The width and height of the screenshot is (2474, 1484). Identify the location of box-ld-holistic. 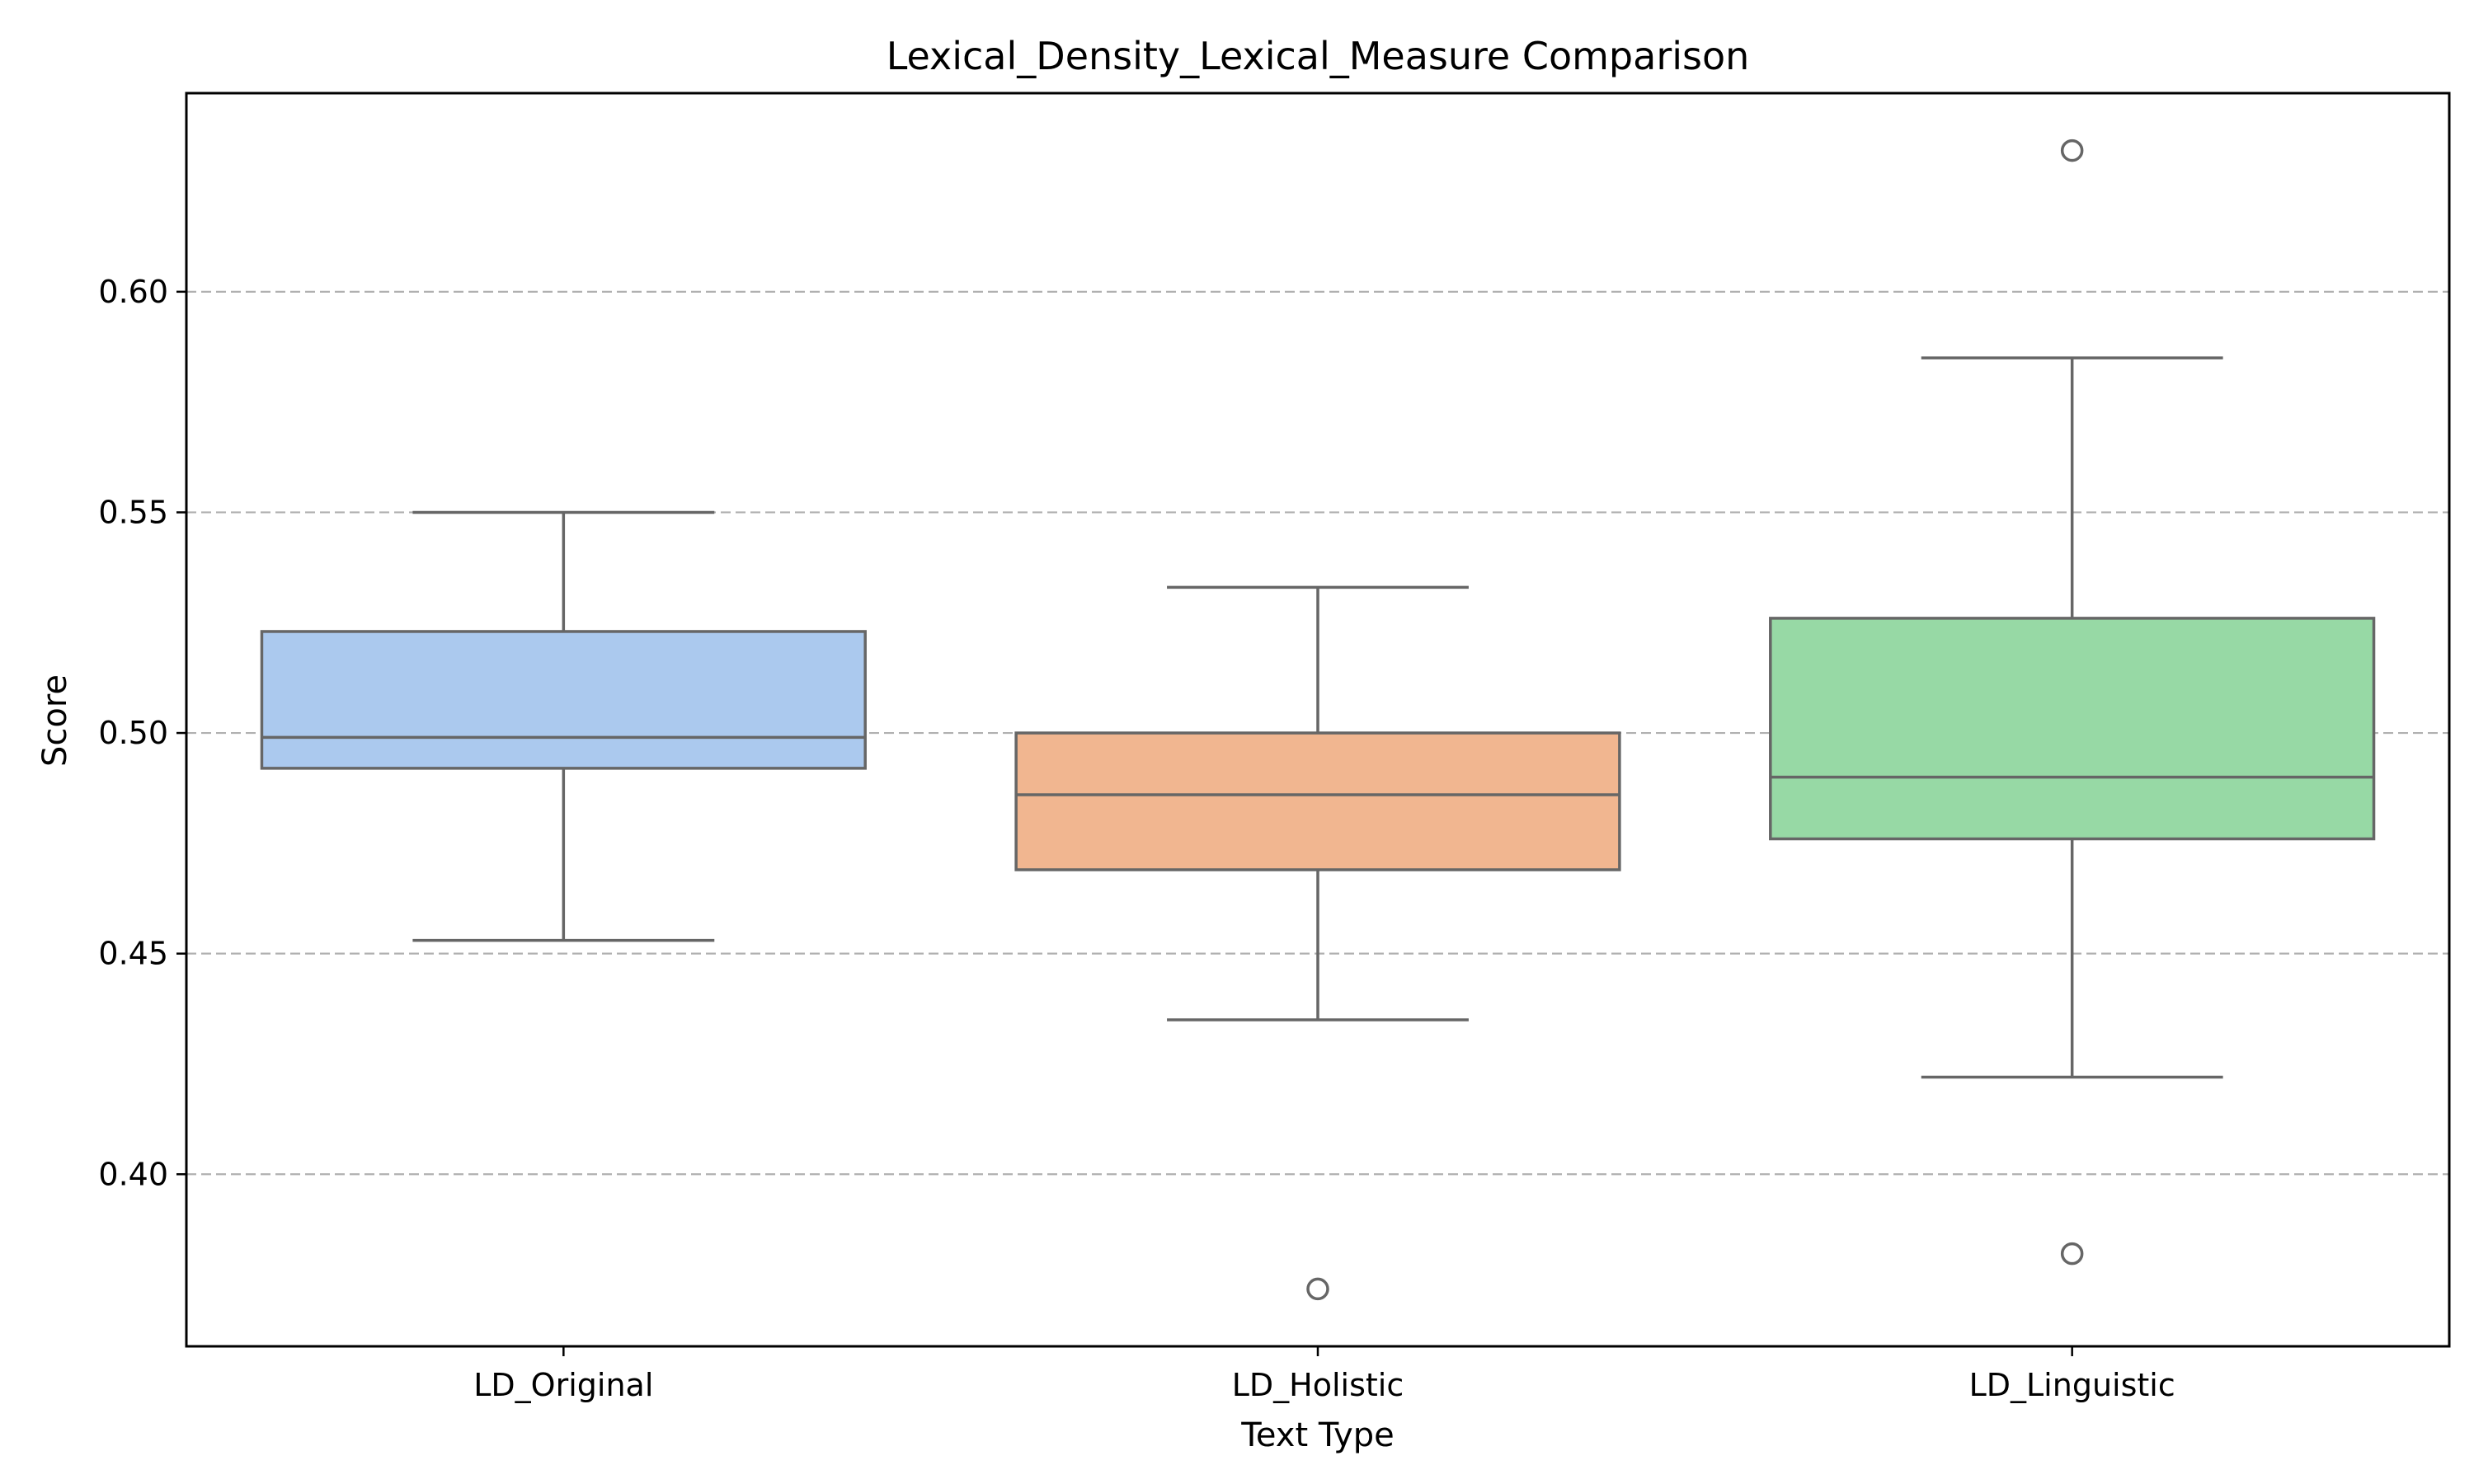
(1317, 943).